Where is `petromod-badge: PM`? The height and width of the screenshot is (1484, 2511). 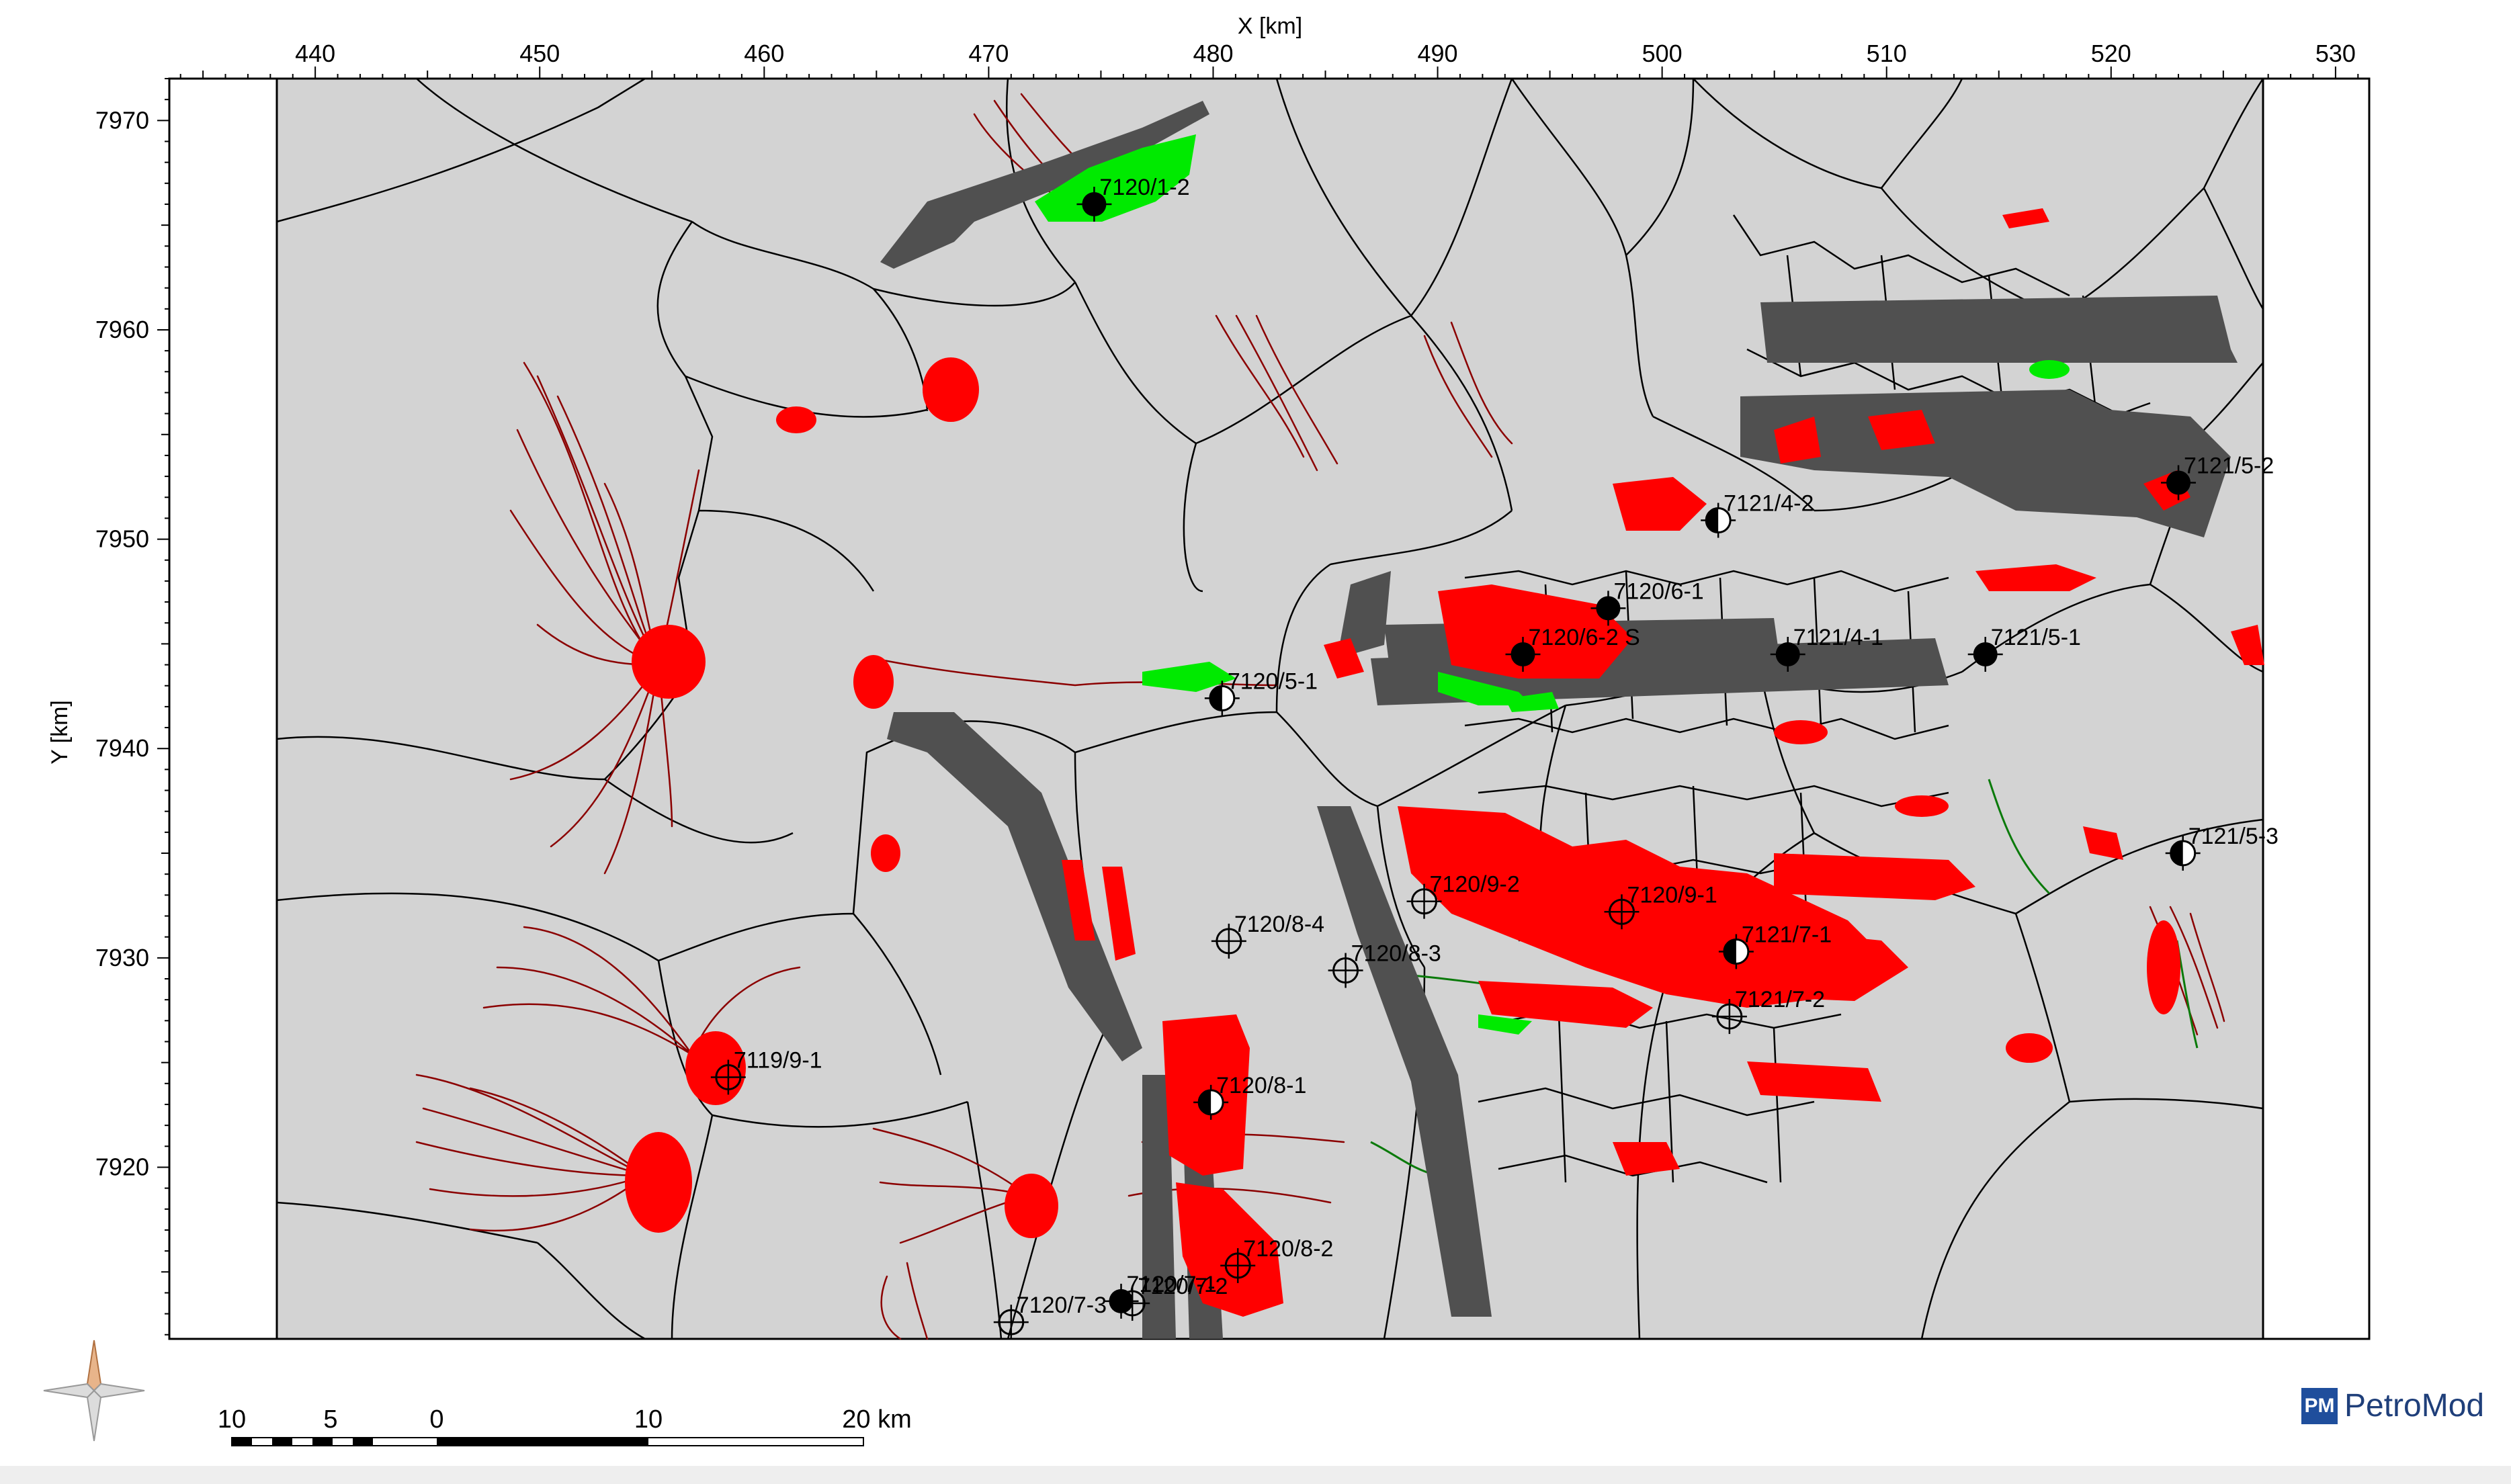 petromod-badge: PM is located at coordinates (2319, 1405).